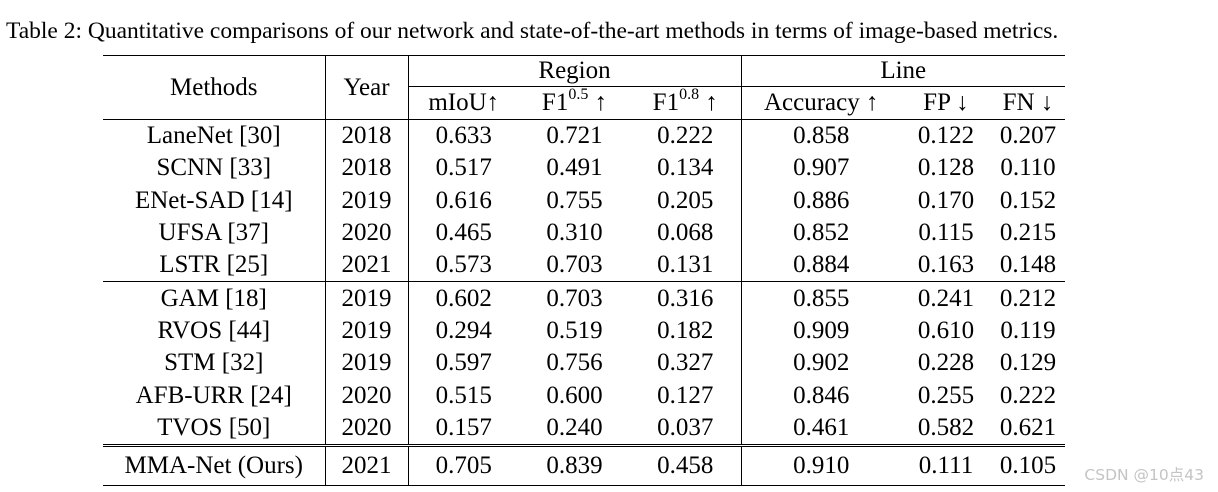  I want to click on cell-miou: 0.157, so click(463, 427).